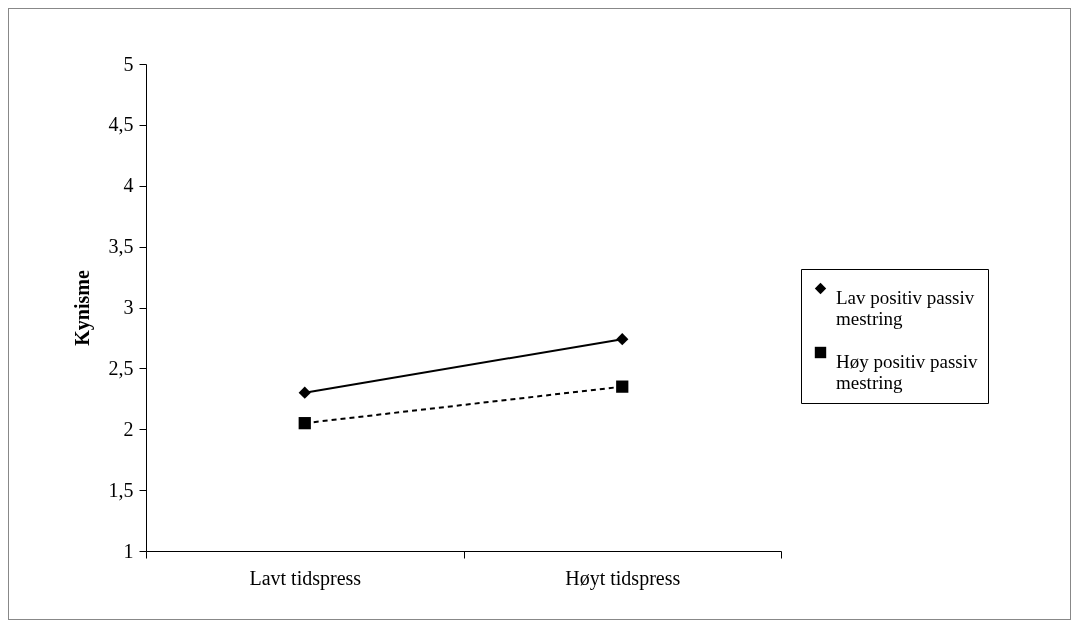 Image resolution: width=1081 pixels, height=632 pixels. What do you see at coordinates (128, 185) in the screenshot?
I see `y-tick-label: 4` at bounding box center [128, 185].